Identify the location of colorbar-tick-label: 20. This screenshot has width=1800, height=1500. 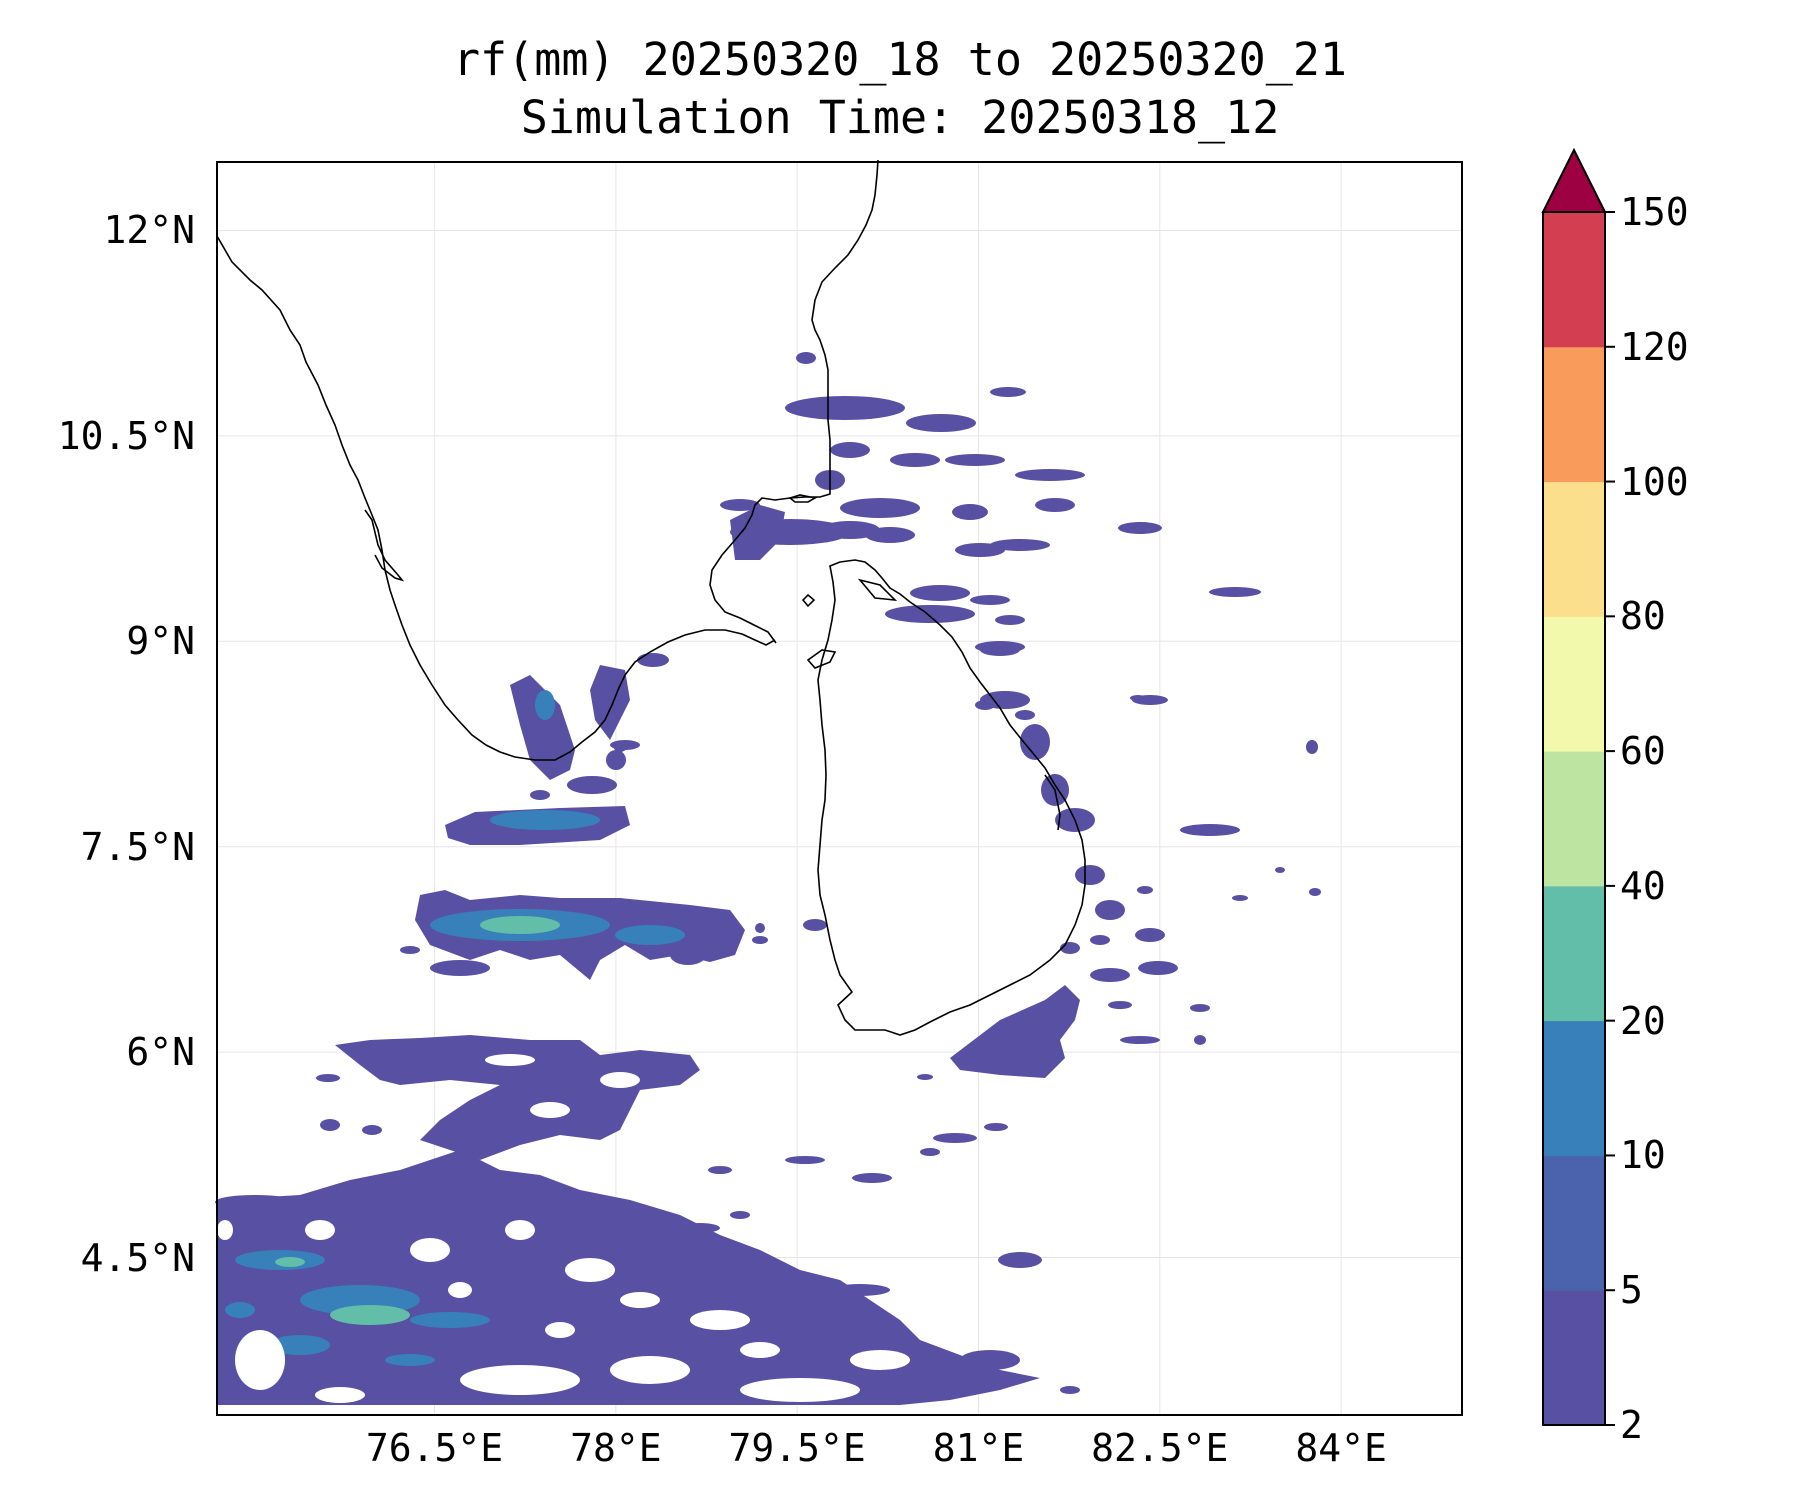
(1643, 1020).